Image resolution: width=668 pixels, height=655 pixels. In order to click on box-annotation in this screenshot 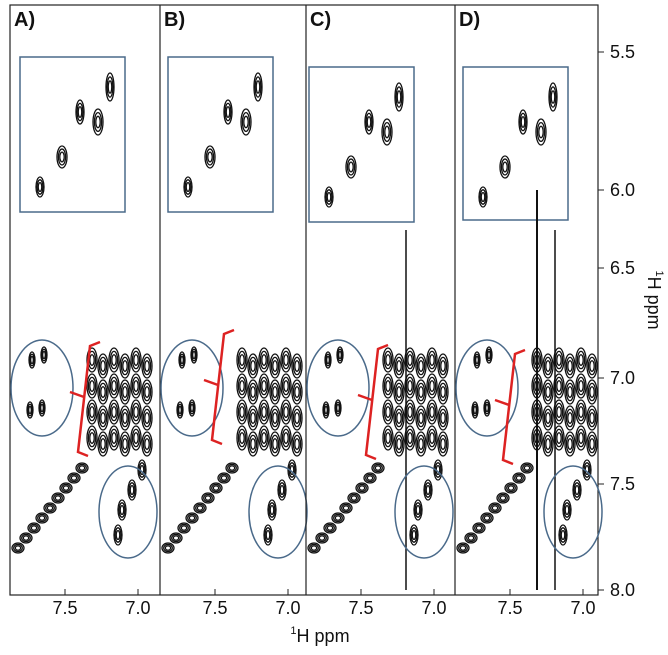, I will do `click(72, 134)`.